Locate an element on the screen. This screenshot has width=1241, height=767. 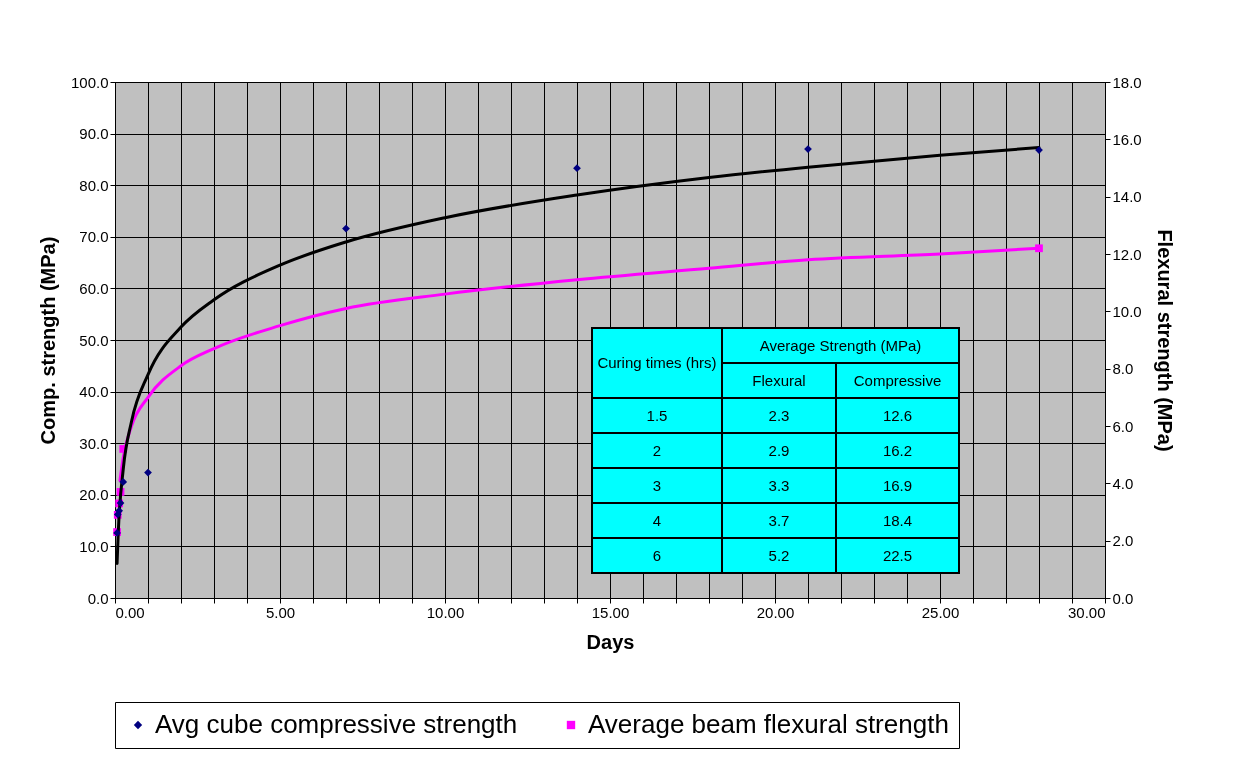
y2-axis-title: Flexural strength (MPa) is located at coordinates (1164, 340).